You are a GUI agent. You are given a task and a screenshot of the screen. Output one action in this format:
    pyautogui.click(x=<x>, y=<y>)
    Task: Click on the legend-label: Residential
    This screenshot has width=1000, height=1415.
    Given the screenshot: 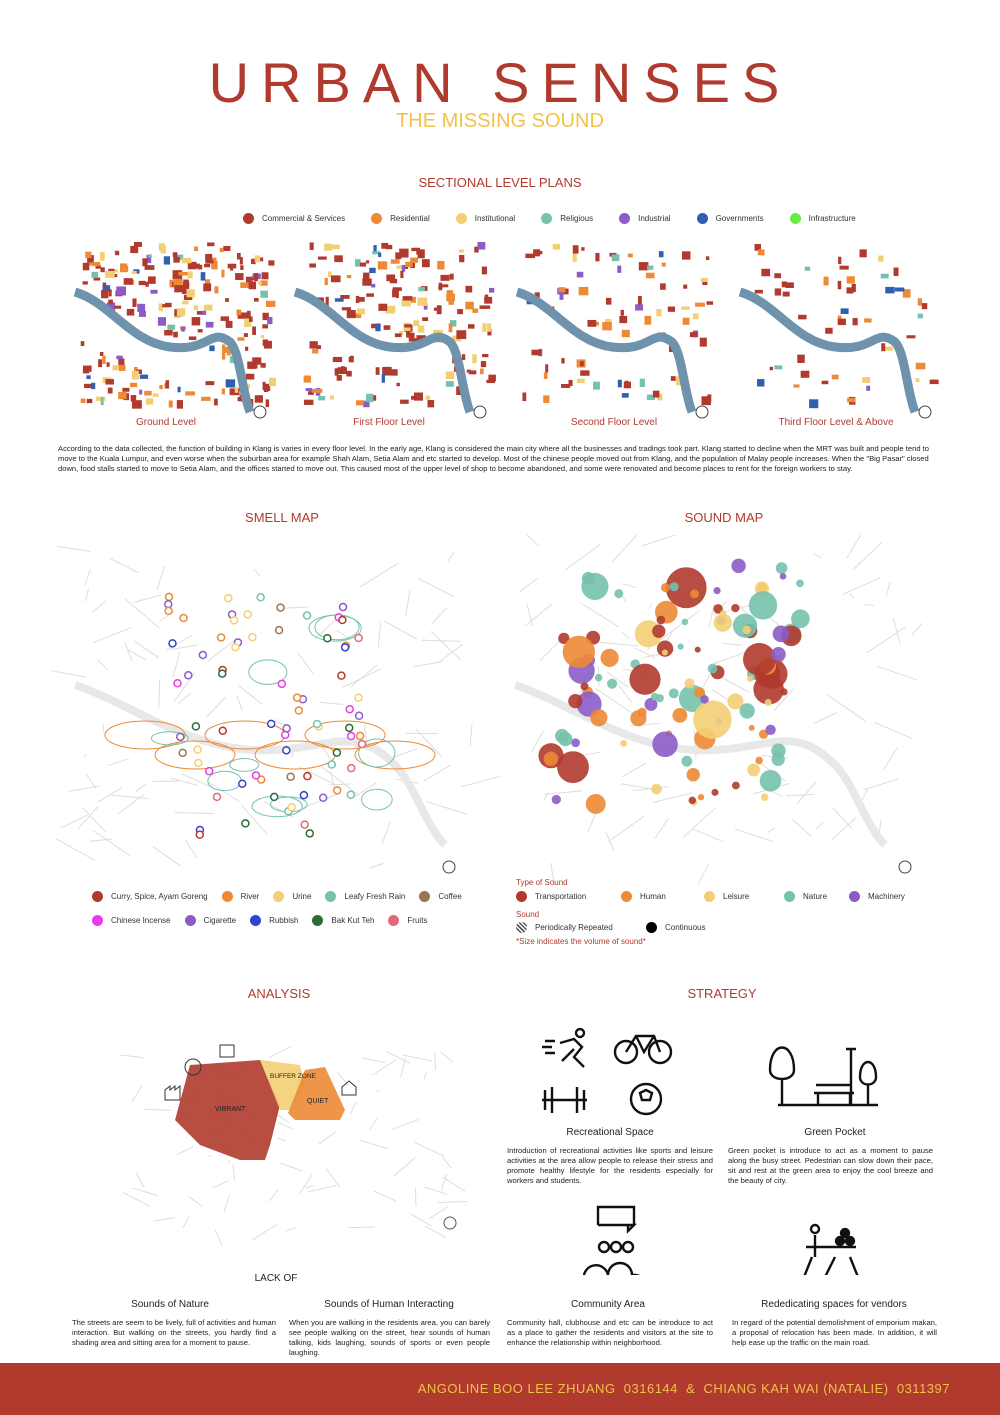 What is the action you would take?
    pyautogui.click(x=410, y=218)
    